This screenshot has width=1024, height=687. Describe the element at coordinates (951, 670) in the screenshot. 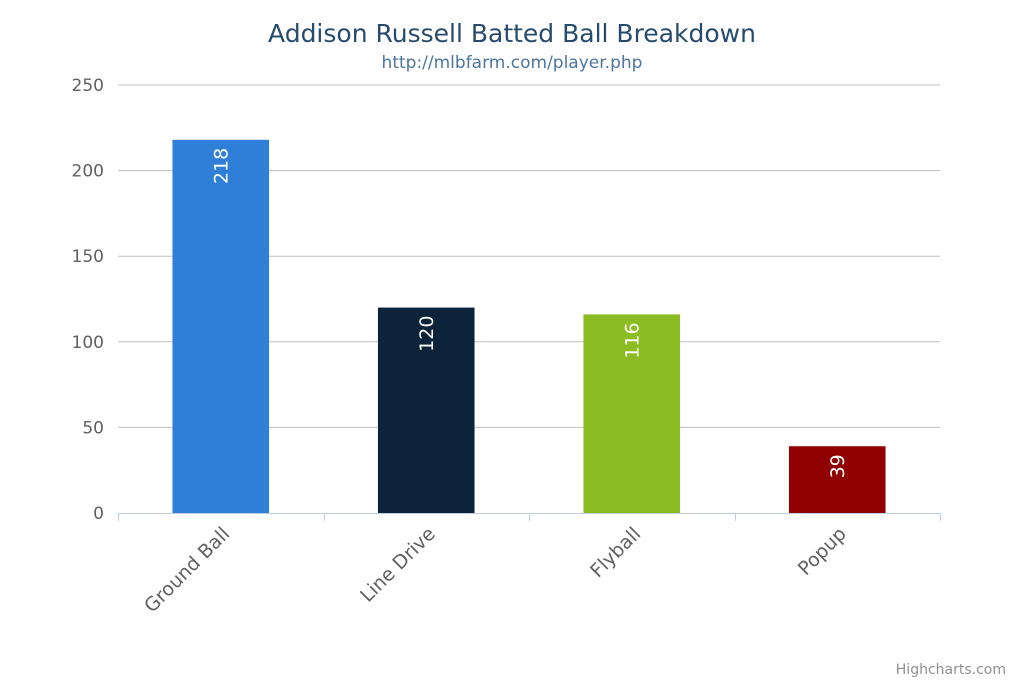

I see `credits-link: Highcharts.com` at that location.